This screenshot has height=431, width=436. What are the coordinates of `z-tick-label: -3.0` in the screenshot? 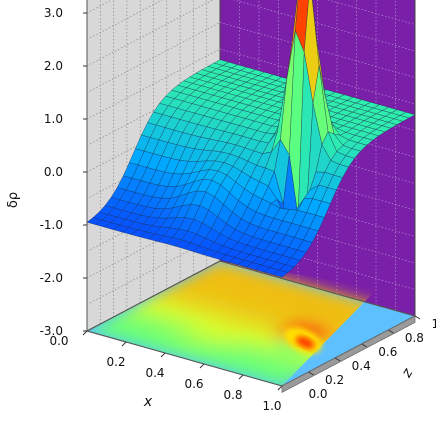 It's located at (51, 331).